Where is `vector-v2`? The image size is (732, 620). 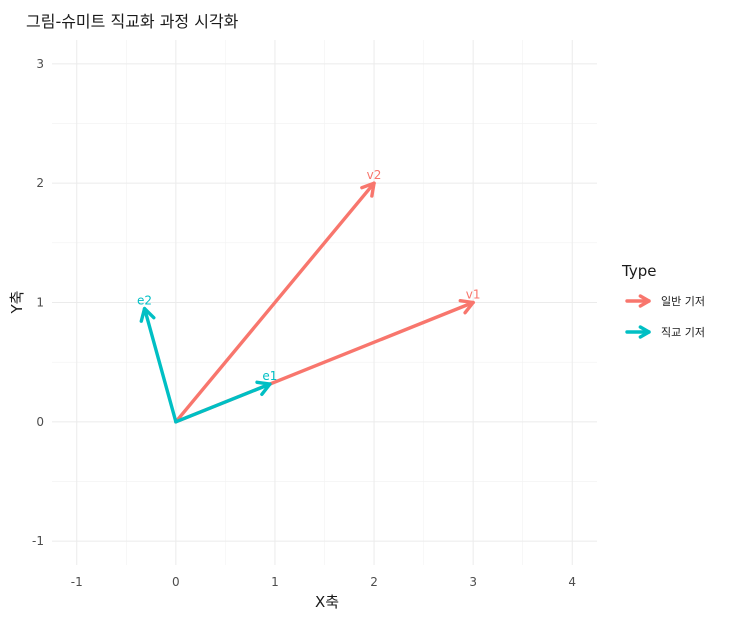
vector-v2 is located at coordinates (275, 302).